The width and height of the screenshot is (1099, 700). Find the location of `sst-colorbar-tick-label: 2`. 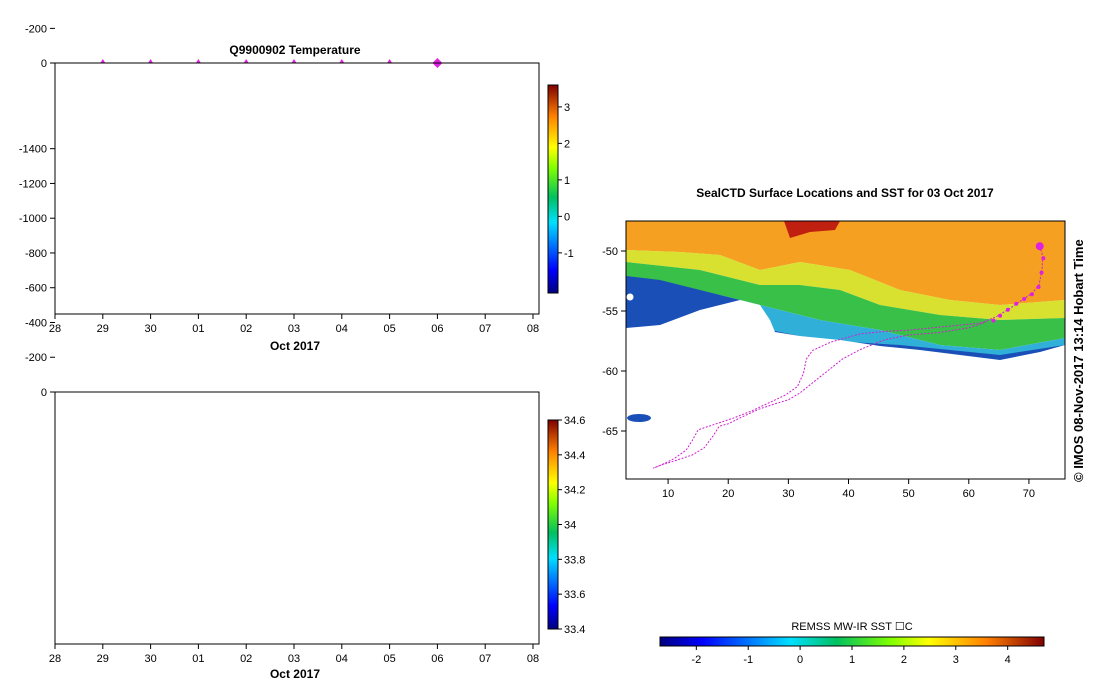

sst-colorbar-tick-label: 2 is located at coordinates (904, 660).